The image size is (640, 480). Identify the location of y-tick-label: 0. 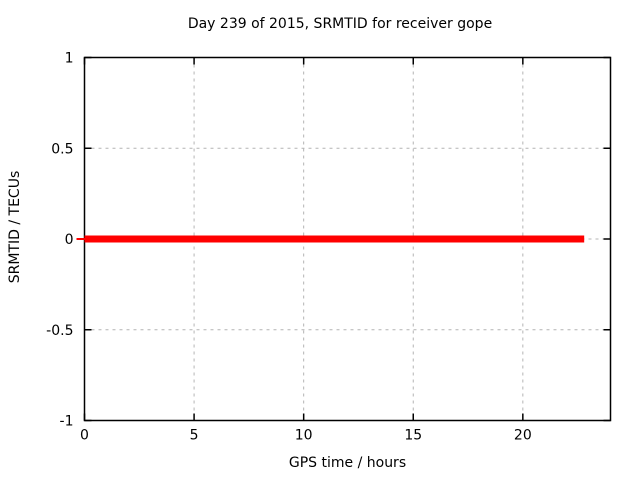
(69, 240).